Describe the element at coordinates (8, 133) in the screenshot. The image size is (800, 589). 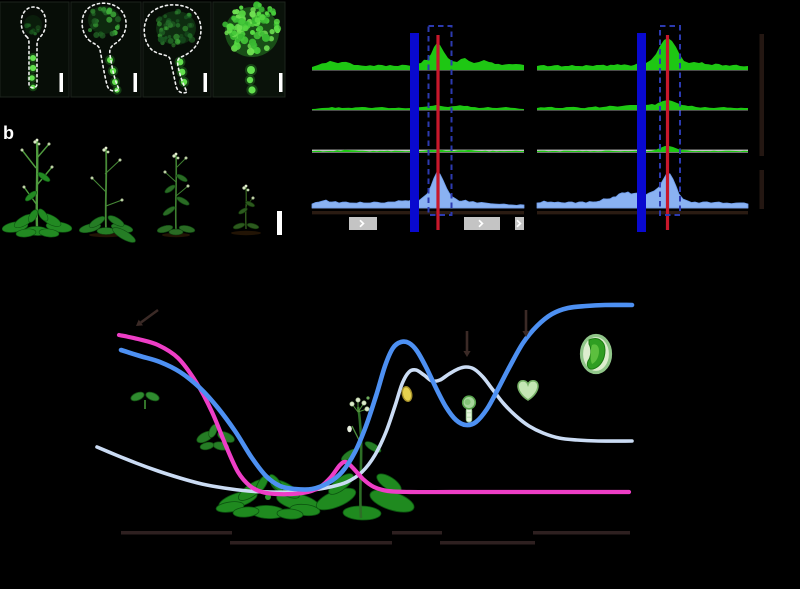
I see `panel-b-label: b` at that location.